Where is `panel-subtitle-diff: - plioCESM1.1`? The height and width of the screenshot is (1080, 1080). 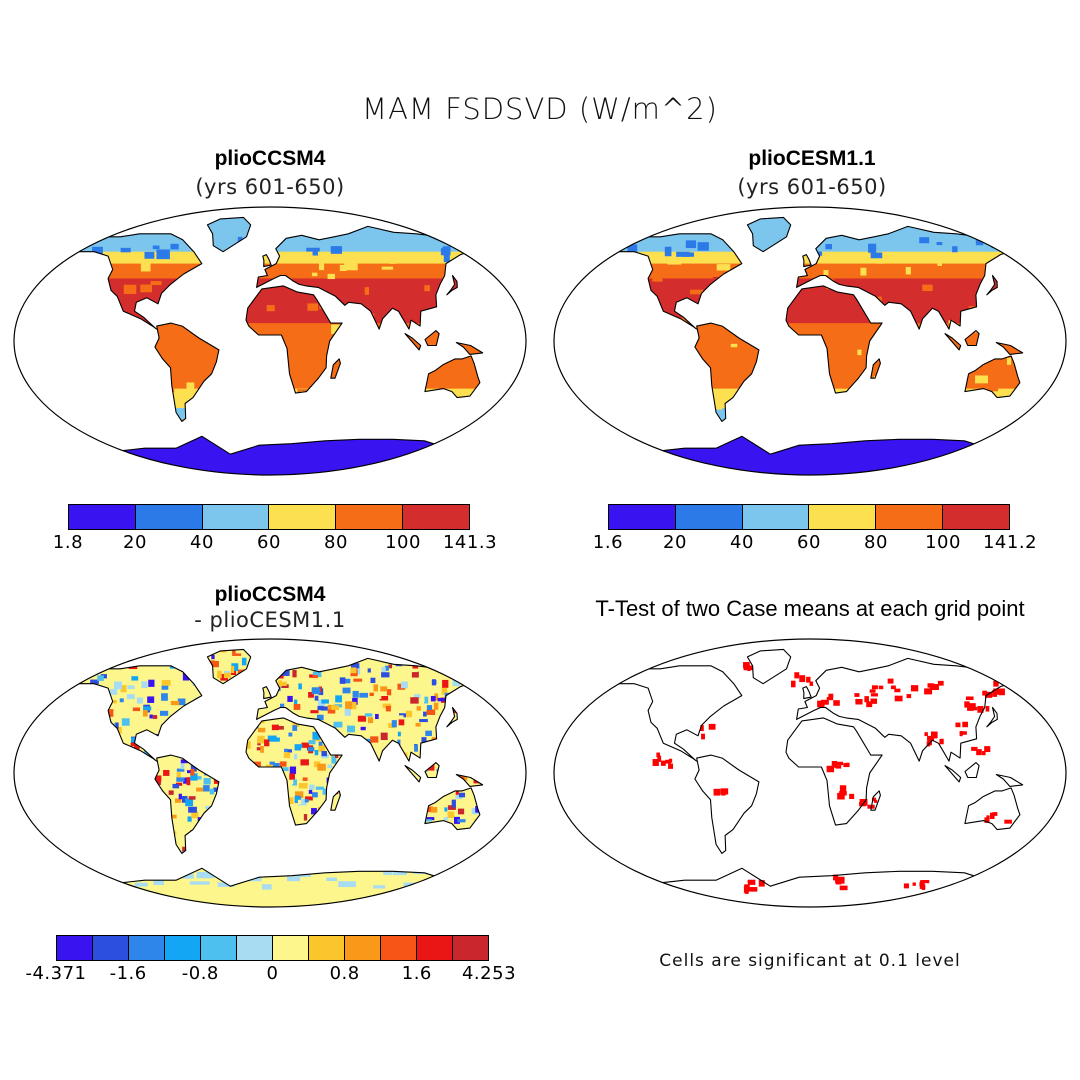
panel-subtitle-diff: - plioCESM1.1 is located at coordinates (270, 620).